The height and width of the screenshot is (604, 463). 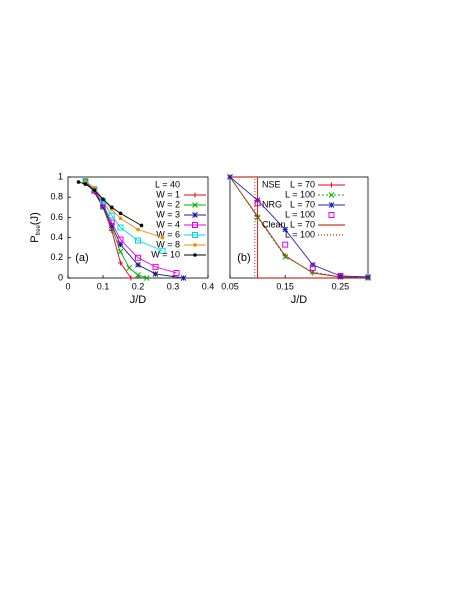 I want to click on y-tick-label: 0, so click(x=60, y=277).